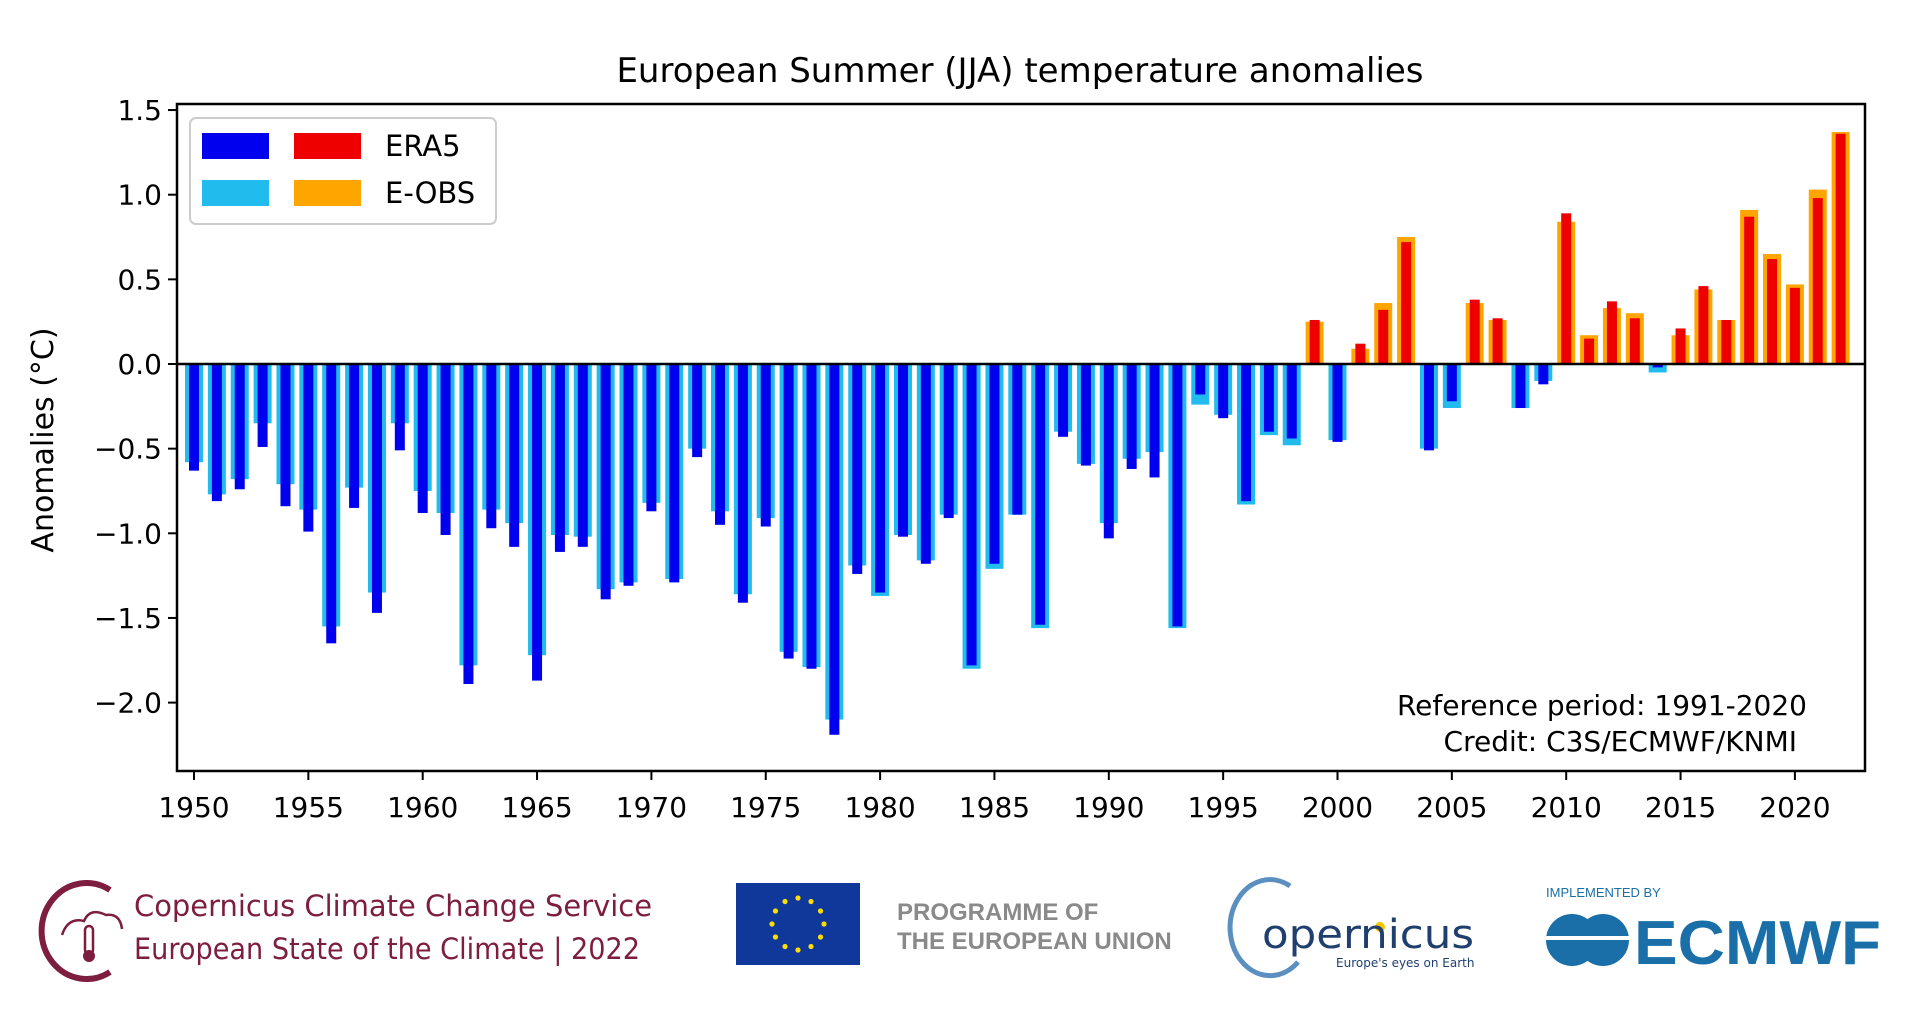 The image size is (1920, 1016). Describe the element at coordinates (994, 807) in the screenshot. I see `x-tick-label: 1985` at that location.